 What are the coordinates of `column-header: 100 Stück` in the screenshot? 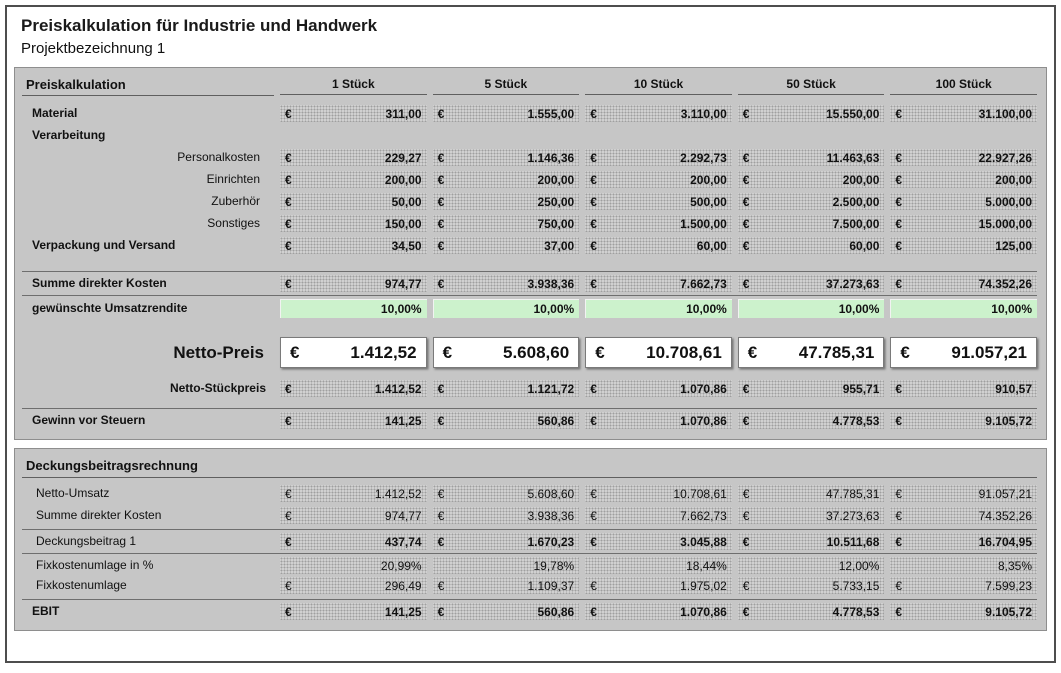 It's located at (963, 86).